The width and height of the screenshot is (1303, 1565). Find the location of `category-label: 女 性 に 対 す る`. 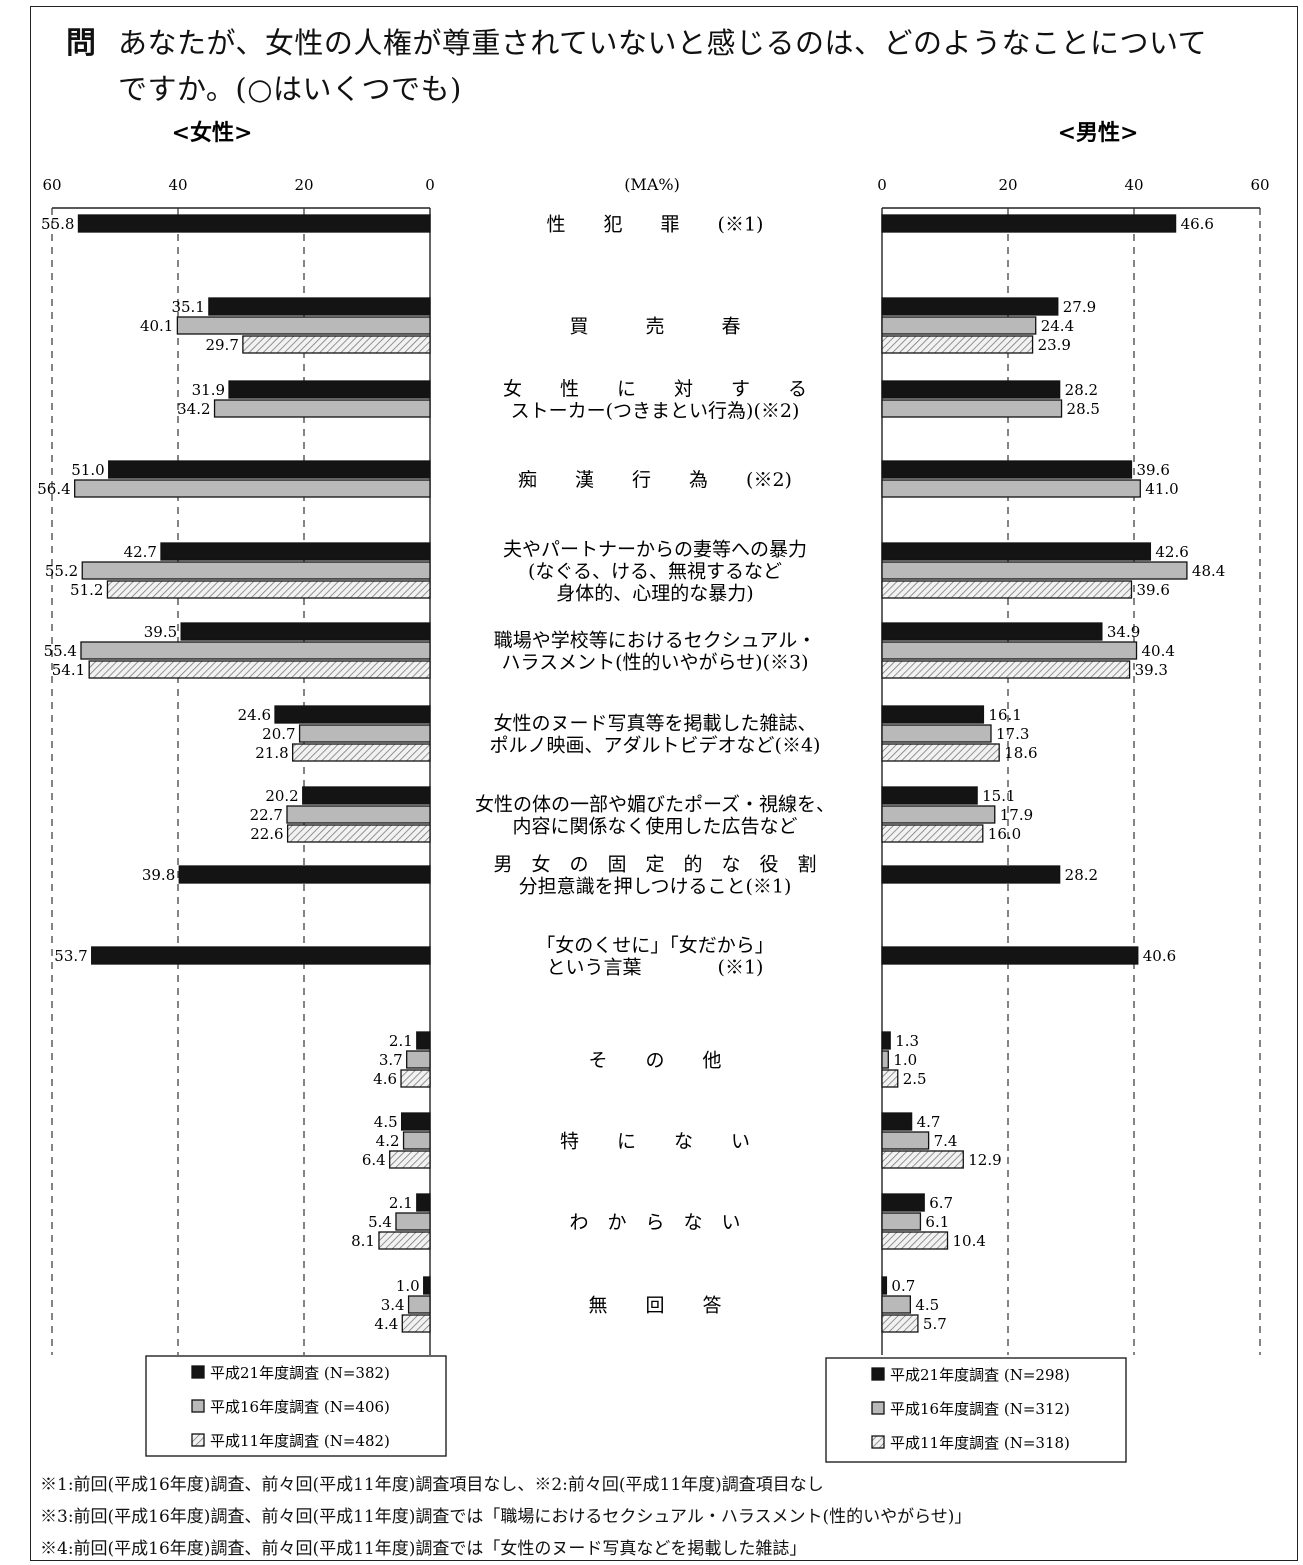

category-label: 女 性 に 対 す る is located at coordinates (655, 389).